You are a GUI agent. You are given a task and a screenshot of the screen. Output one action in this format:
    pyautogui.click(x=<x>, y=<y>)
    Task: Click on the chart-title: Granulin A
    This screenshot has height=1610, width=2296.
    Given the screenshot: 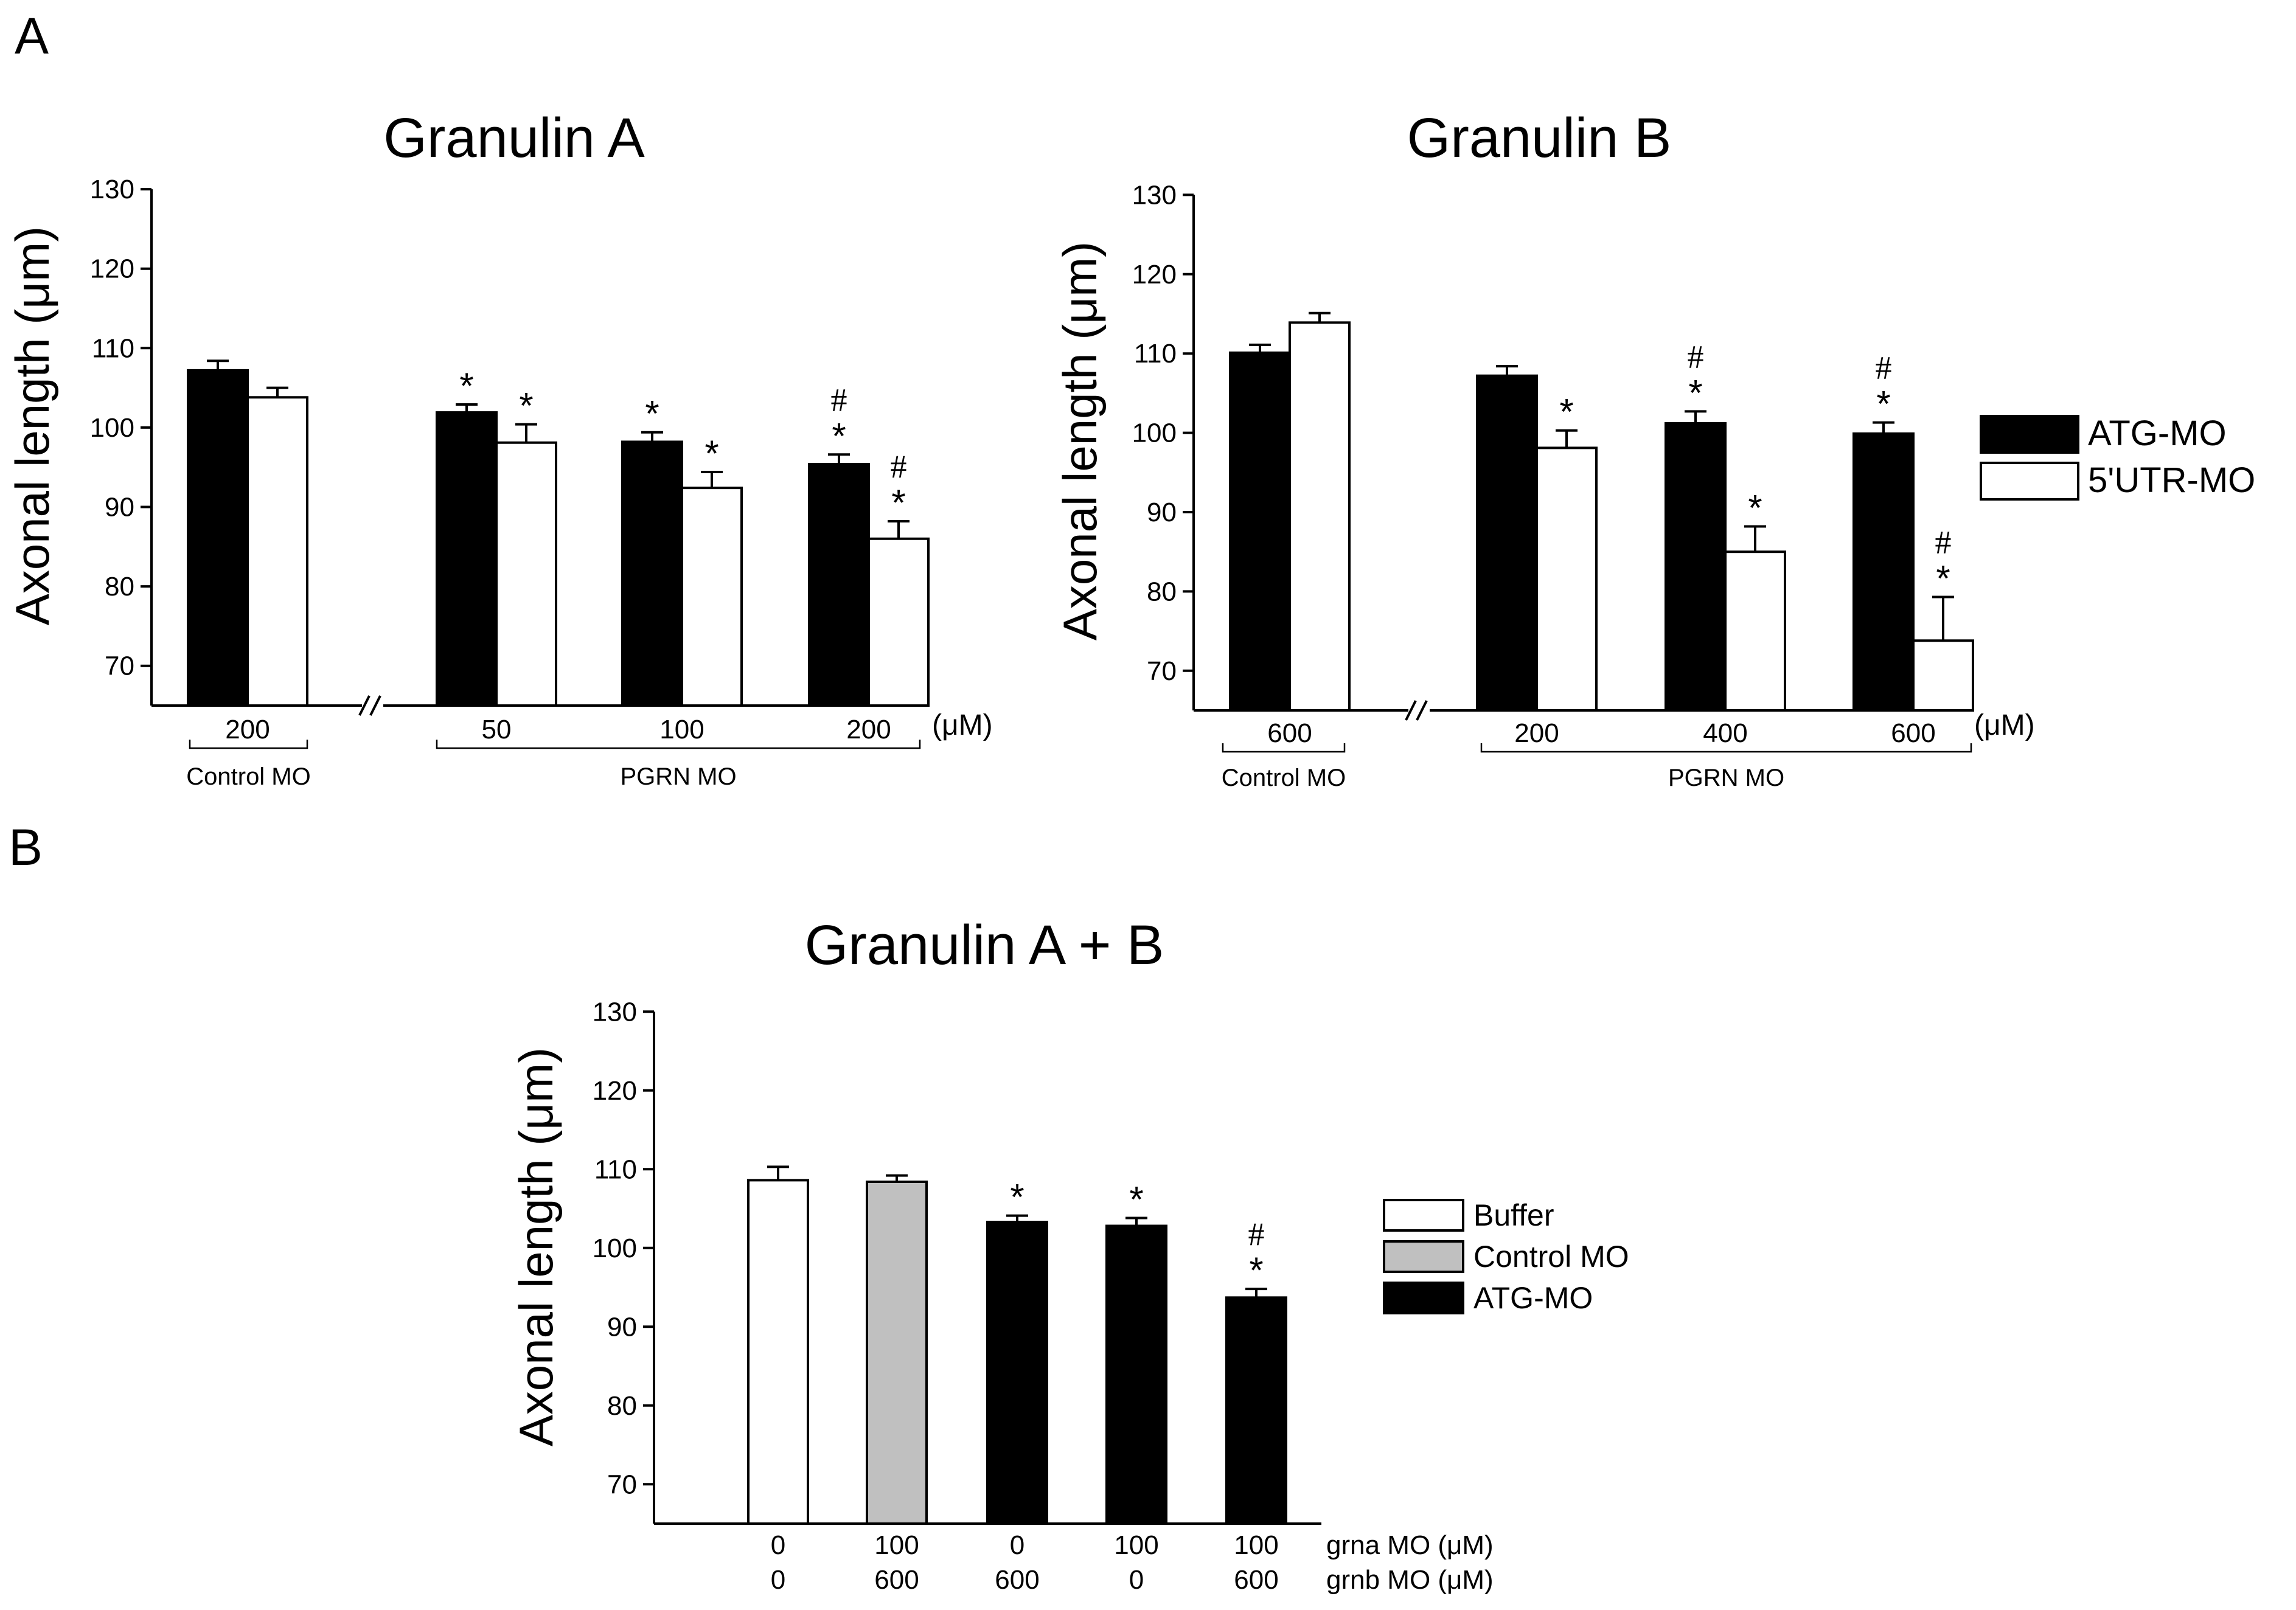 What is the action you would take?
    pyautogui.click(x=514, y=138)
    